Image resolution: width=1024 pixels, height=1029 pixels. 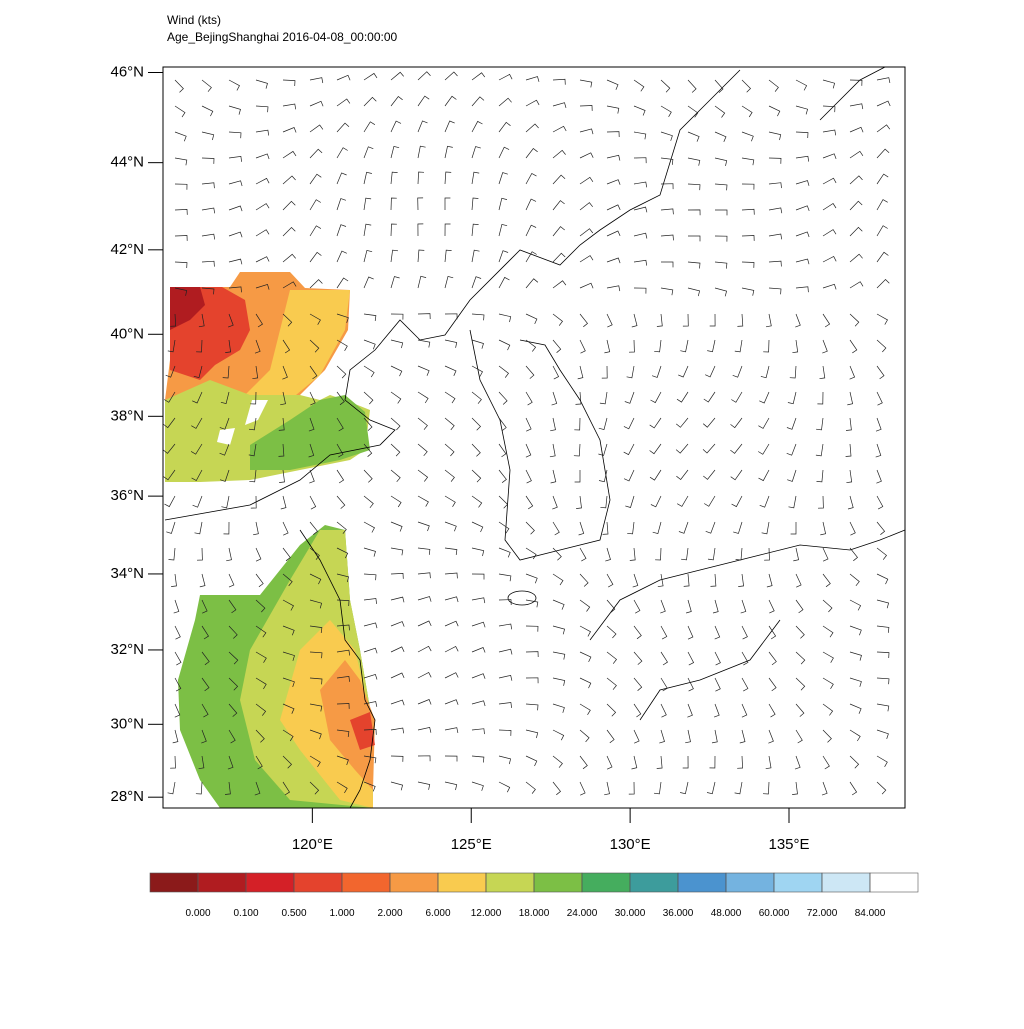 What do you see at coordinates (510, 882) in the screenshot?
I see `colorbar-box` at bounding box center [510, 882].